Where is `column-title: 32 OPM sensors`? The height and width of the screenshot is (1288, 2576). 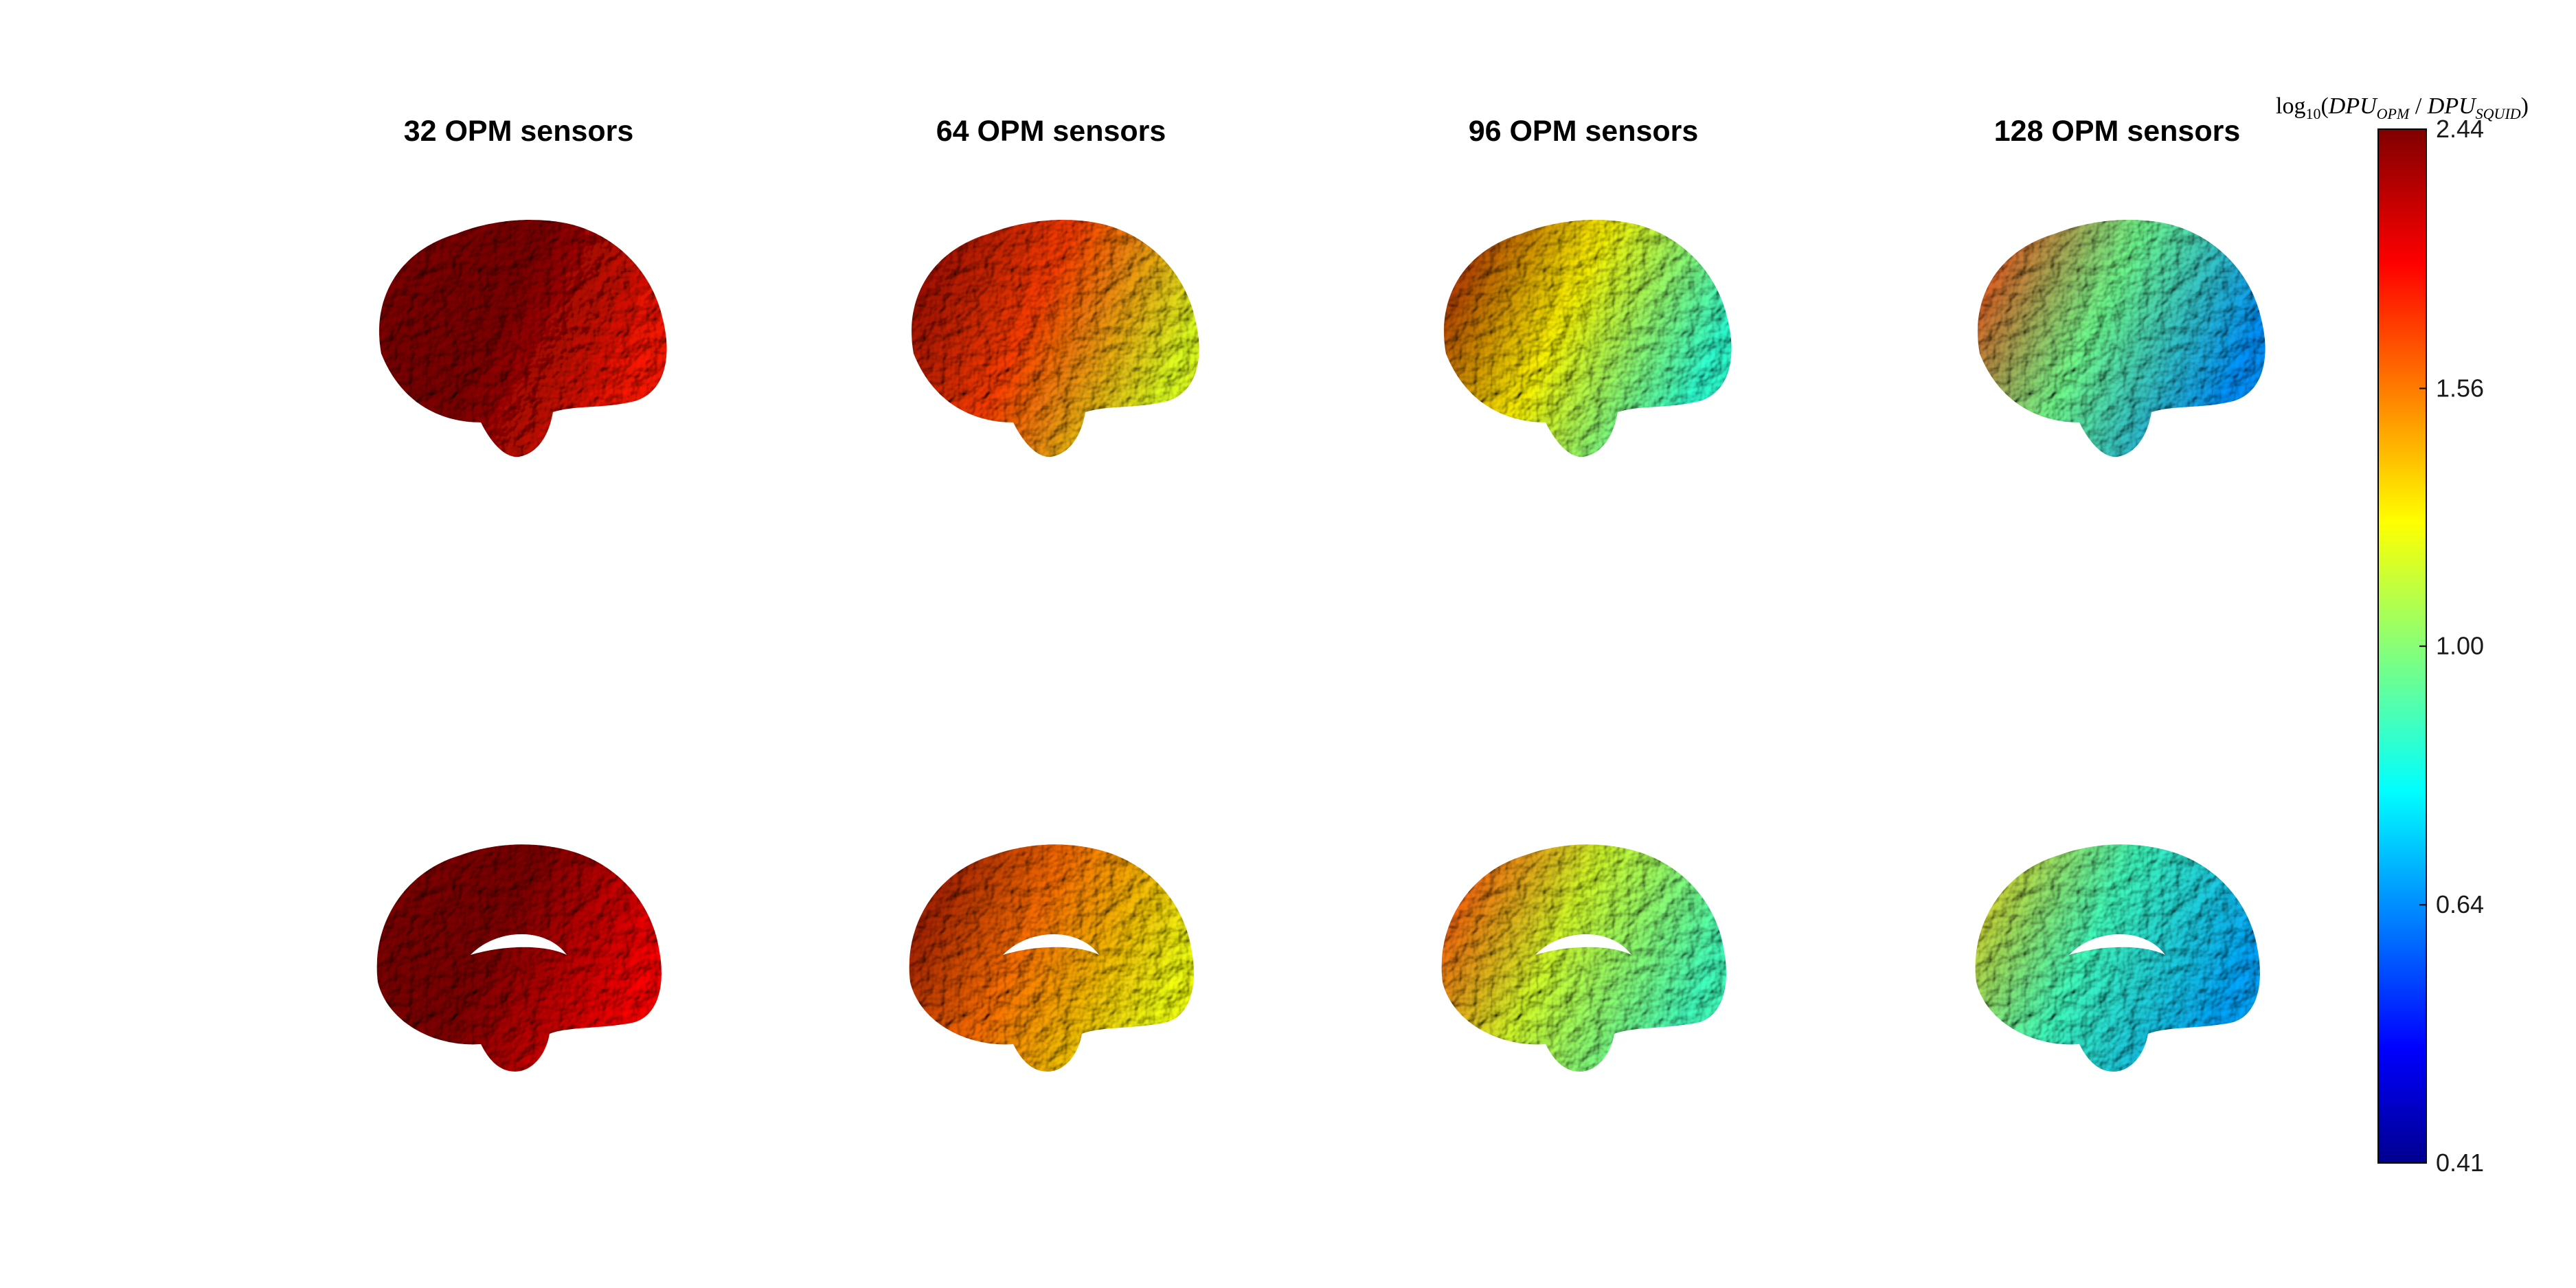
column-title: 32 OPM sensors is located at coordinates (519, 131).